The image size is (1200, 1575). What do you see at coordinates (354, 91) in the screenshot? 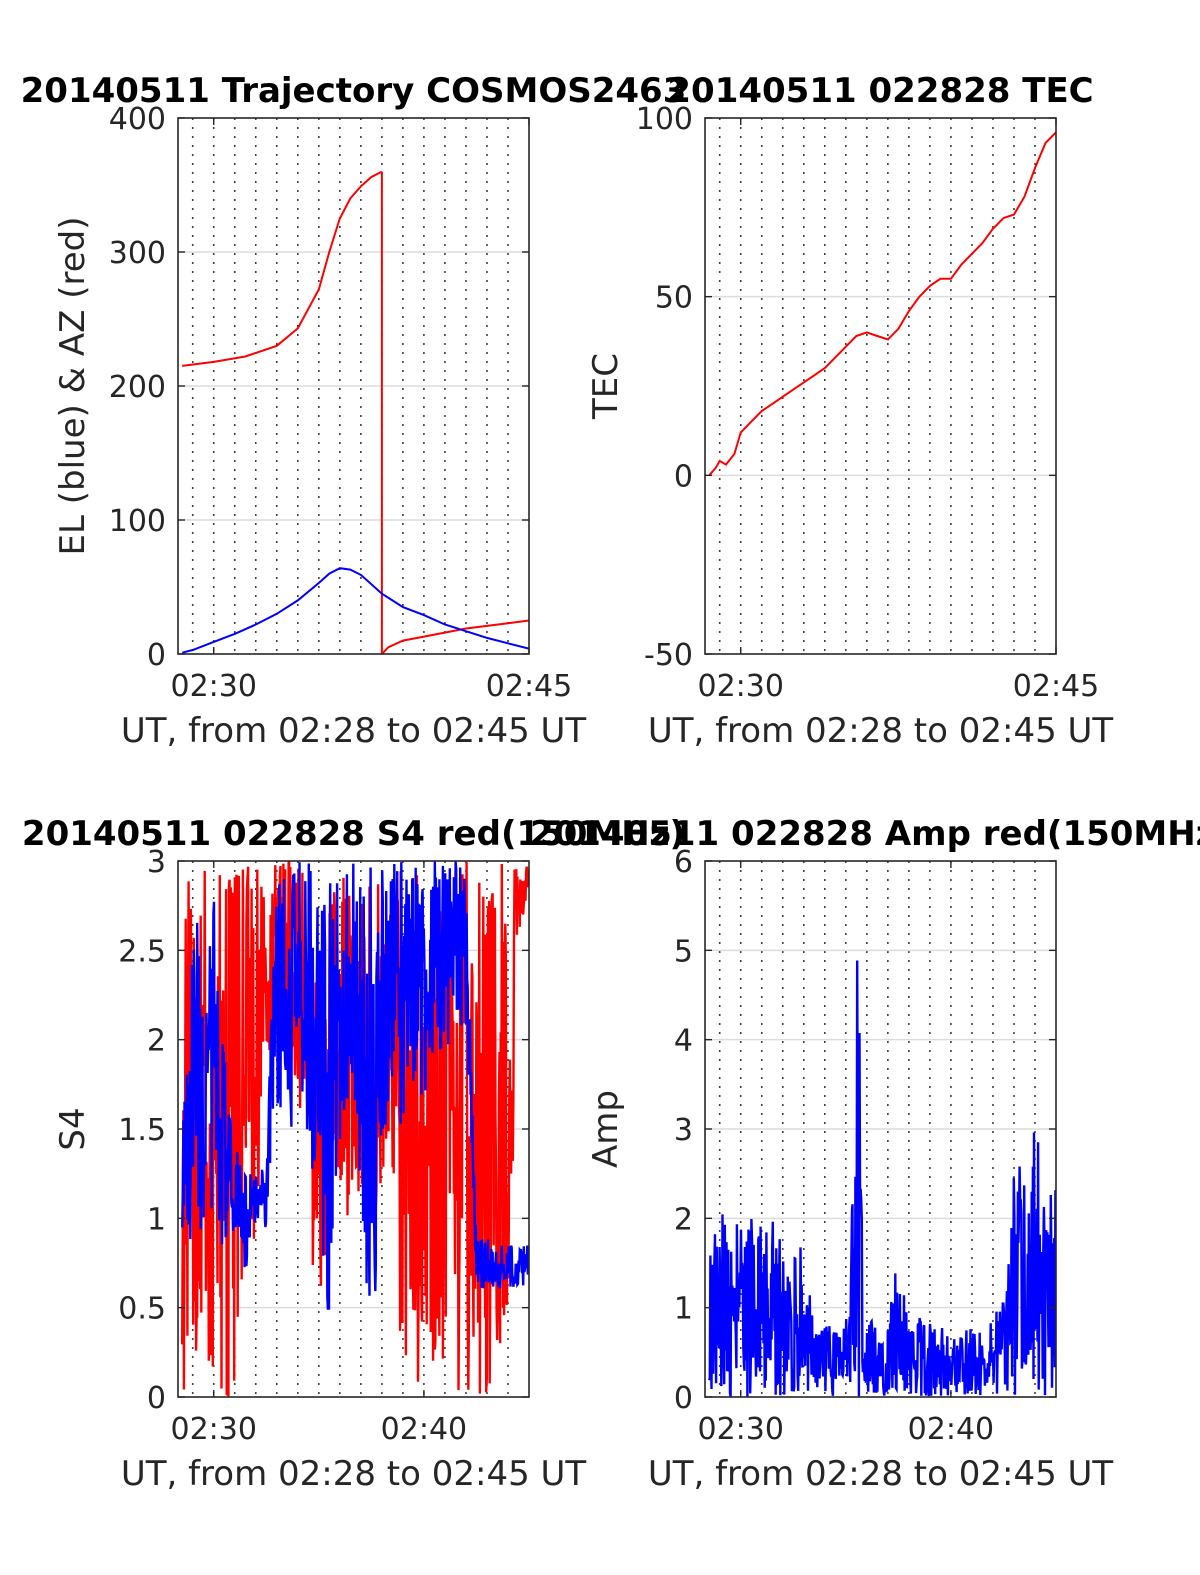
I see `chart-title: 20140511 Trajectory COSMOS2463` at bounding box center [354, 91].